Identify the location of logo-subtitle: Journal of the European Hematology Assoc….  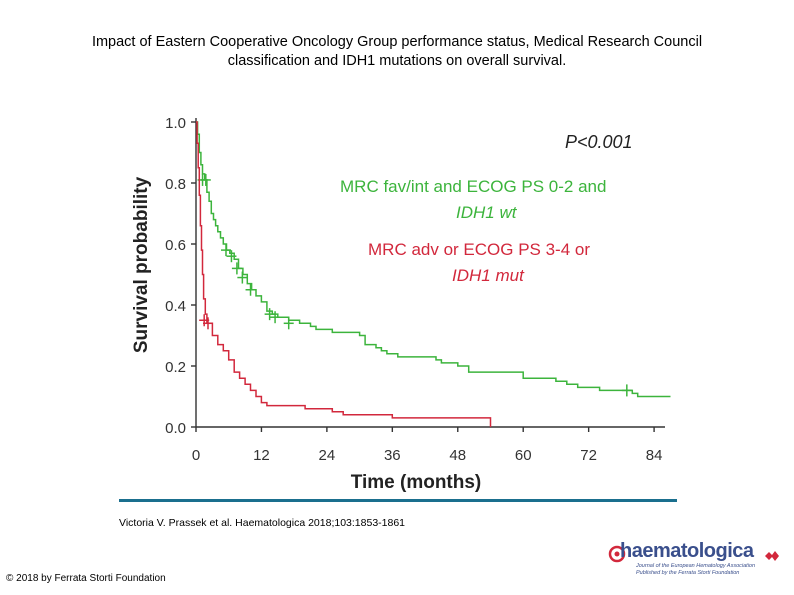
(706, 570).